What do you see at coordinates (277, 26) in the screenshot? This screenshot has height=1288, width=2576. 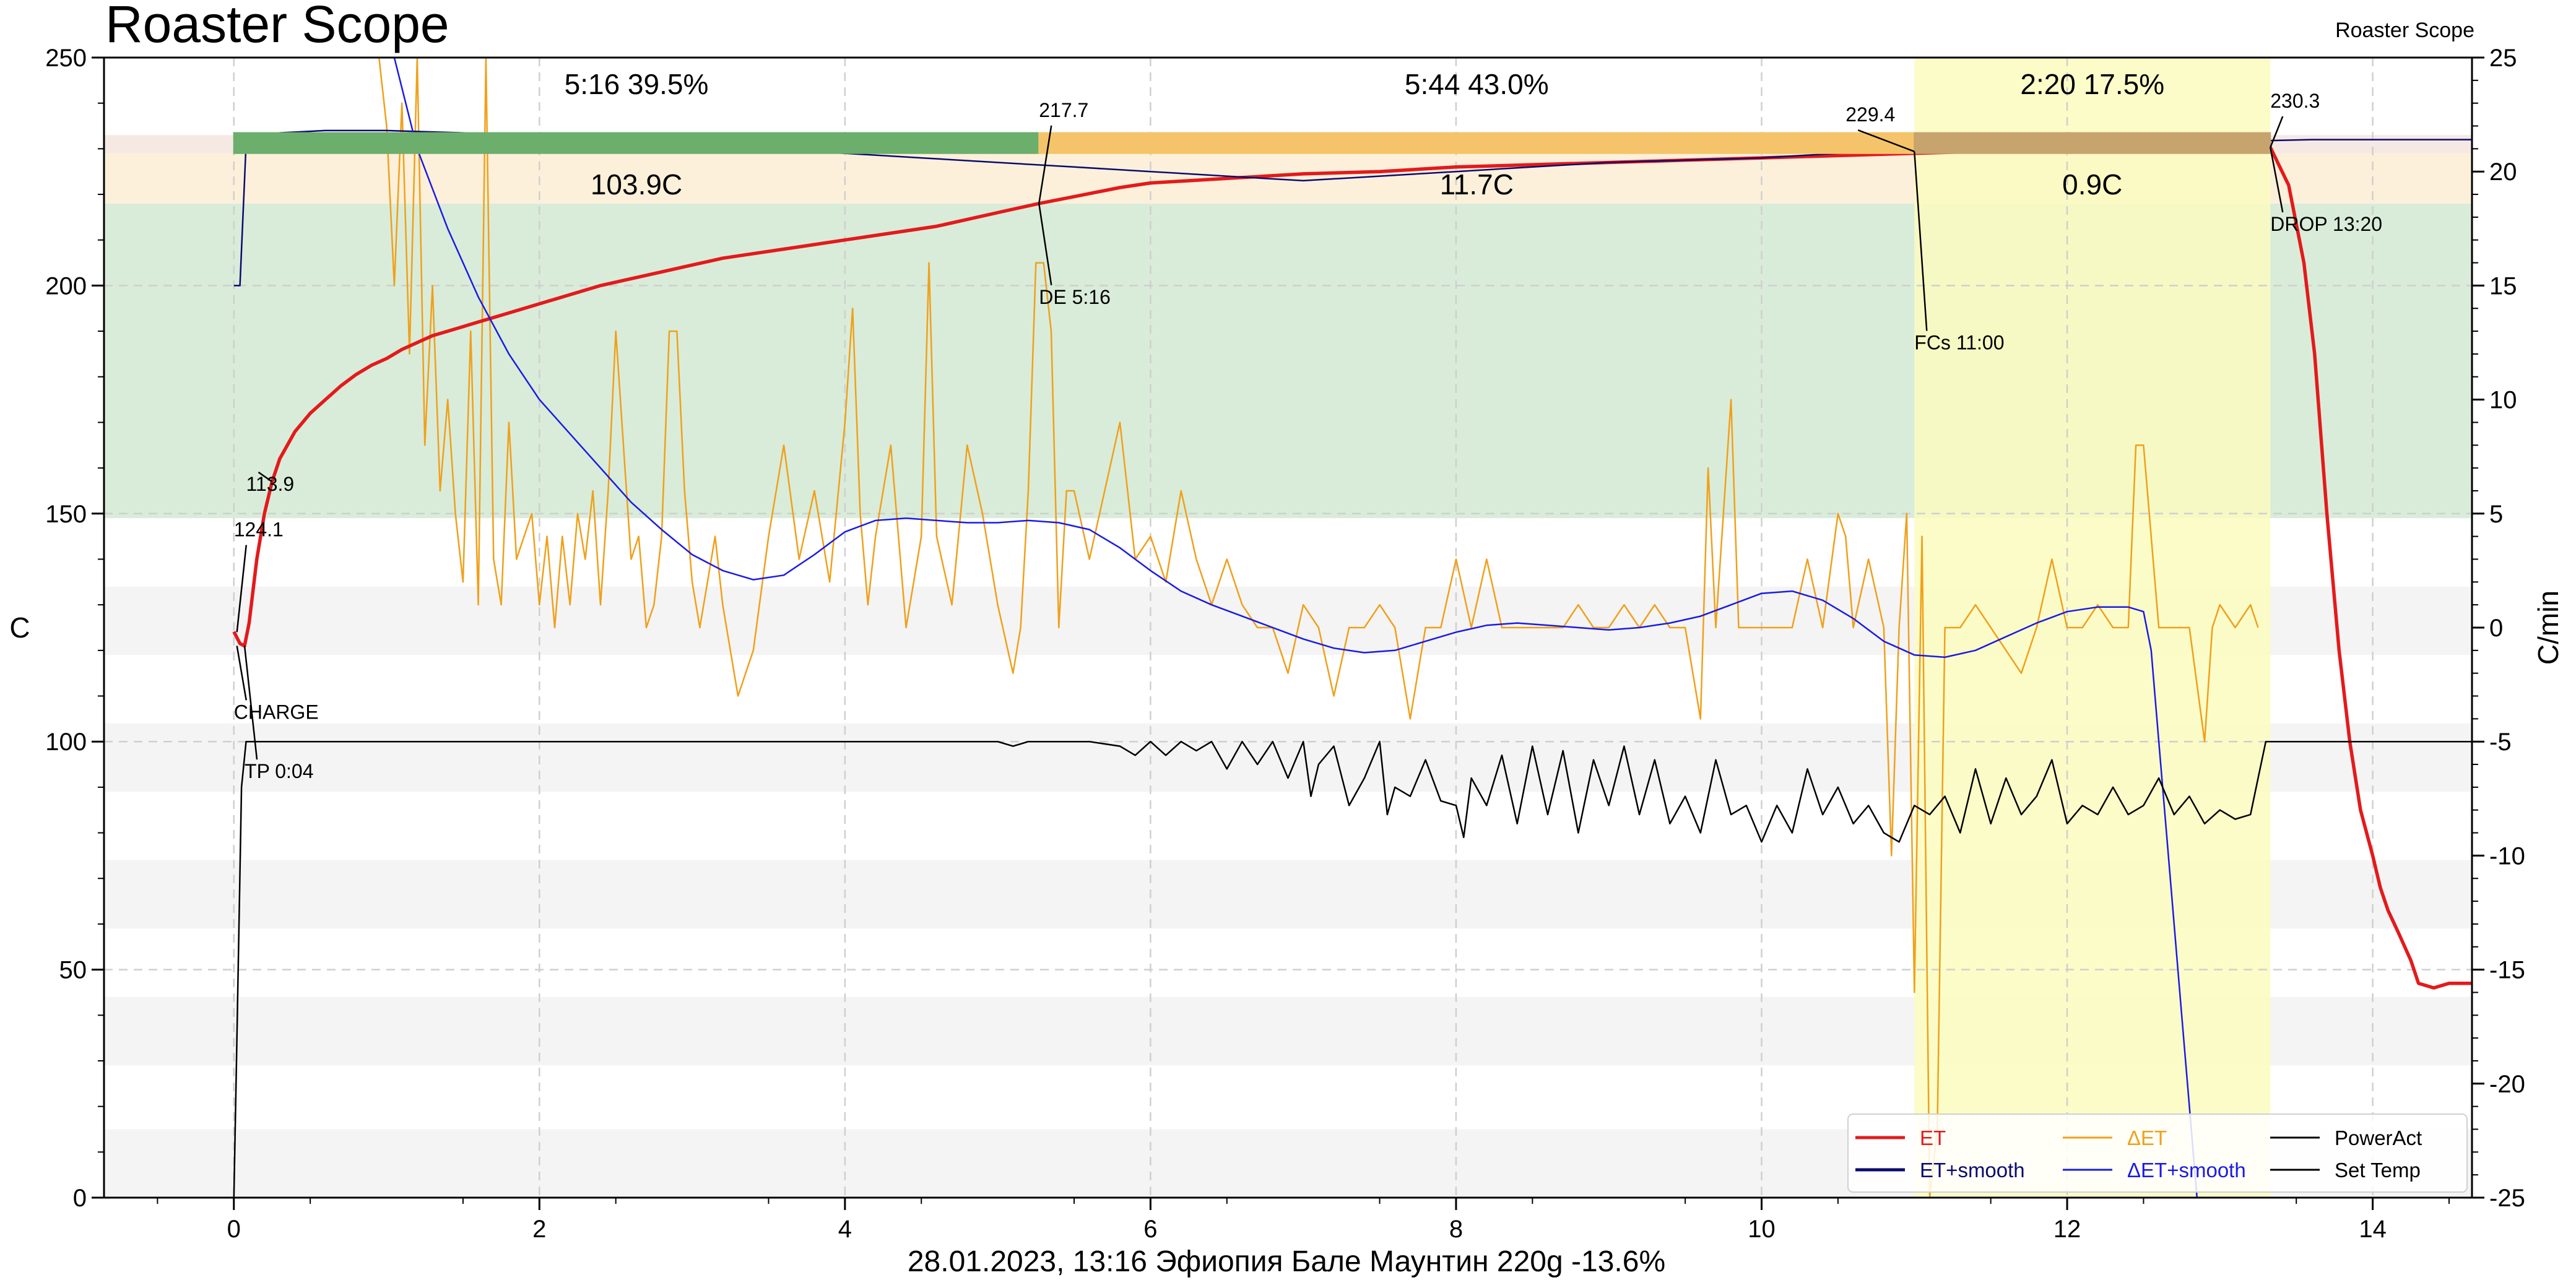 I see `app-title: Roaster Scope` at bounding box center [277, 26].